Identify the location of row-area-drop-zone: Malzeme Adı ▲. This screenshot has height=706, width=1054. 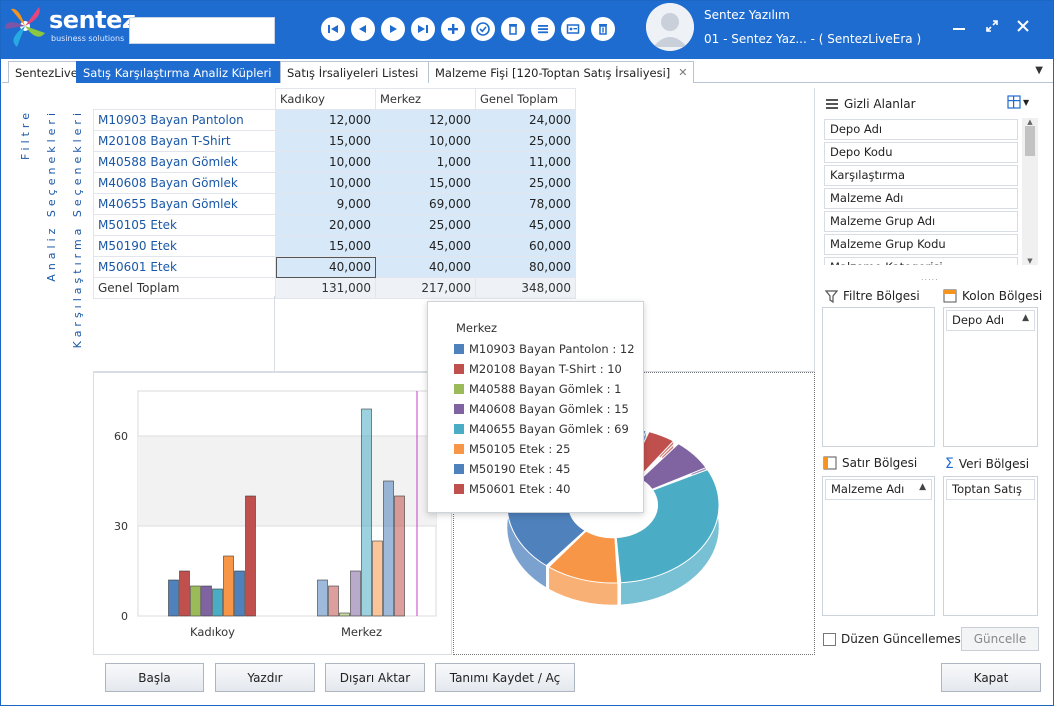
(878, 546).